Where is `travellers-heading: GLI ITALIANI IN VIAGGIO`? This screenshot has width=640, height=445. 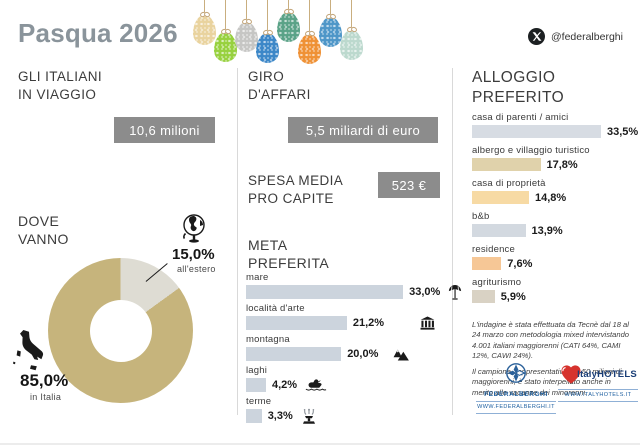 travellers-heading: GLI ITALIANI IN VIAGGIO is located at coordinates (60, 85).